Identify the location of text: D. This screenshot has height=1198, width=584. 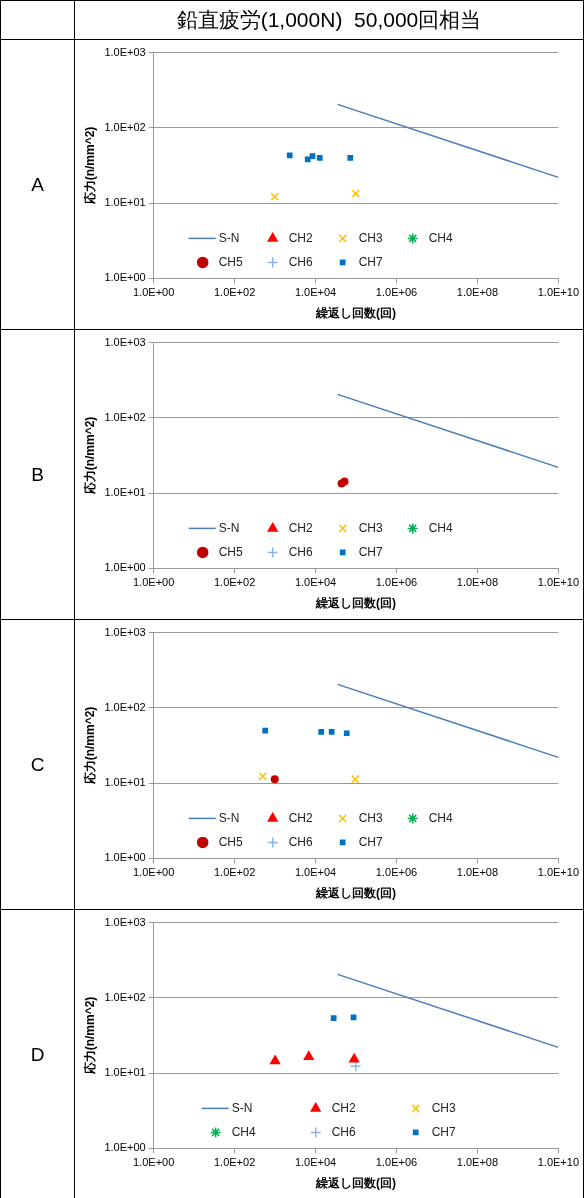
(37, 1054).